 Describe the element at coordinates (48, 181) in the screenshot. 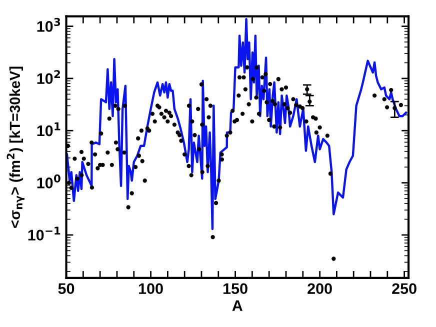

I see `y-tick-label: 10$^{0}$` at that location.